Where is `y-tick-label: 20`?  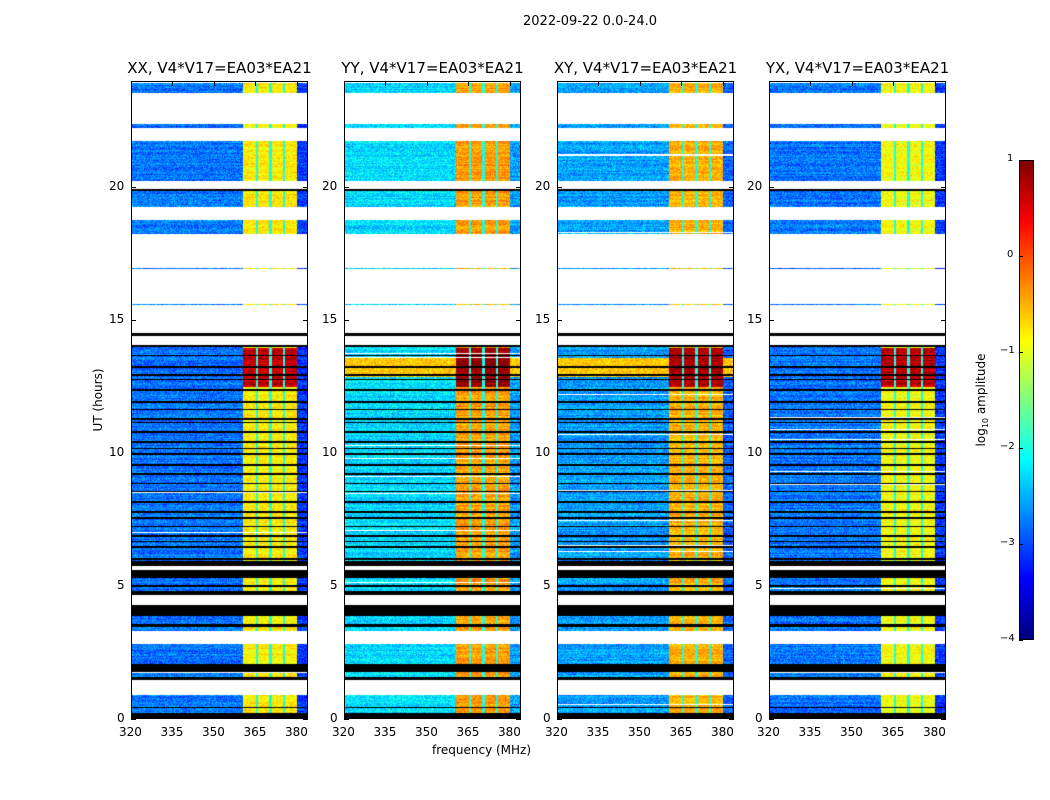 y-tick-label: 20 is located at coordinates (330, 186).